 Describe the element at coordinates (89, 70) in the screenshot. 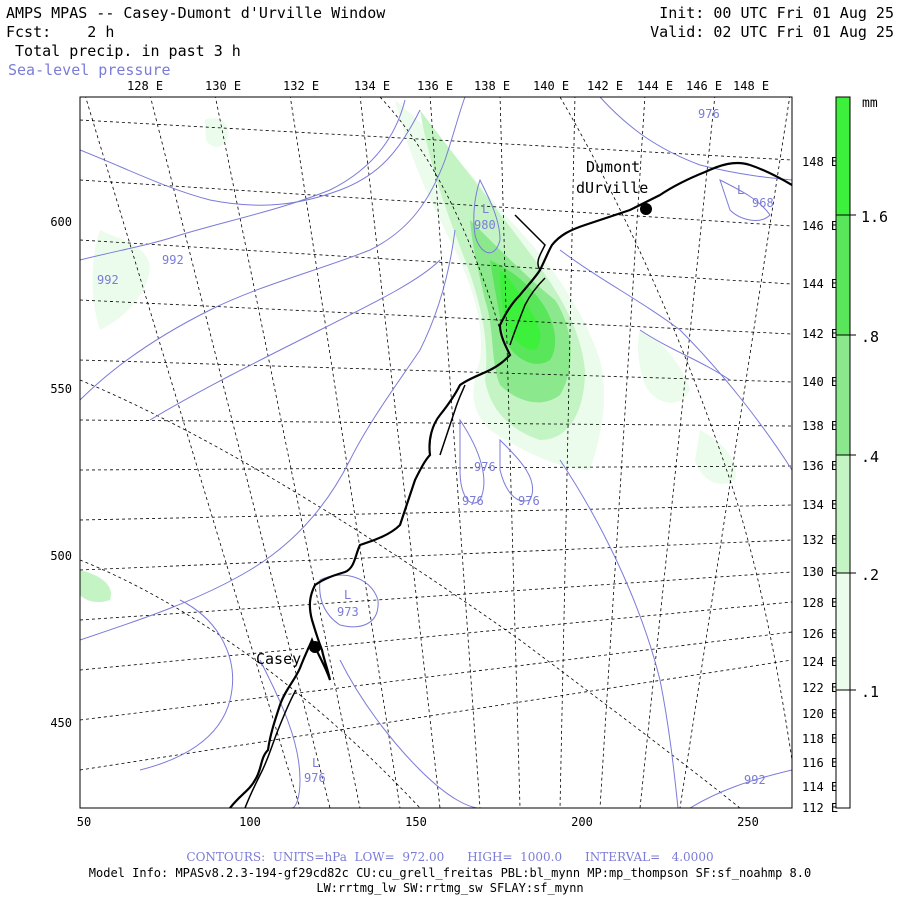

I see `overlay-name: Sea-level pressure` at that location.